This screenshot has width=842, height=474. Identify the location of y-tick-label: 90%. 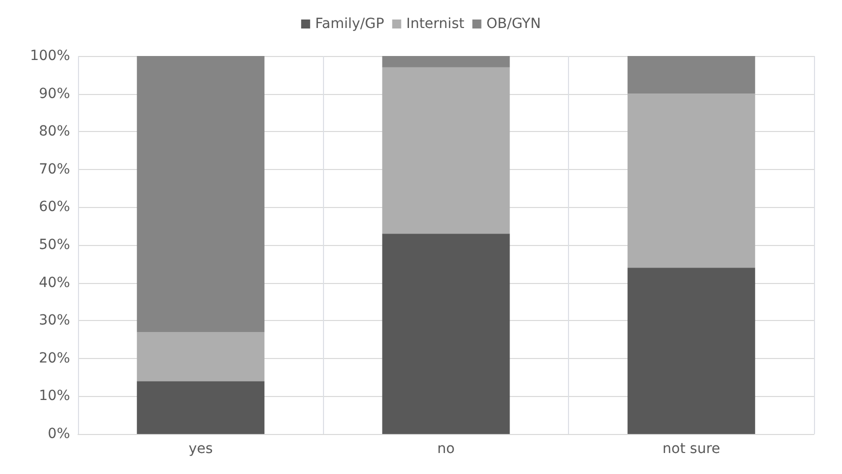
(54, 94).